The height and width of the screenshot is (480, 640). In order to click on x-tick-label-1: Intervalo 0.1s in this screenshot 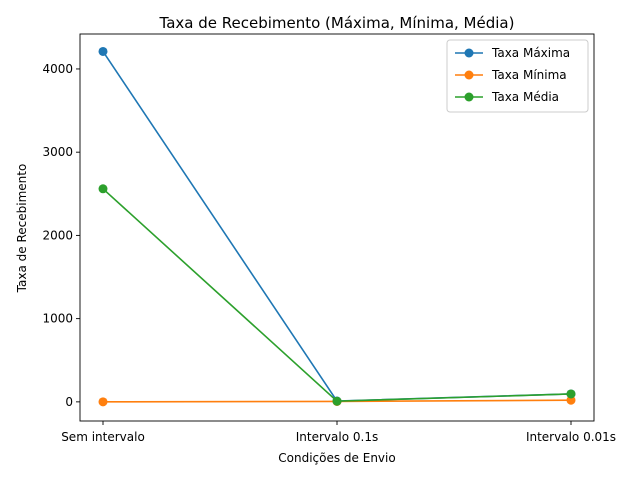, I will do `click(337, 437)`.